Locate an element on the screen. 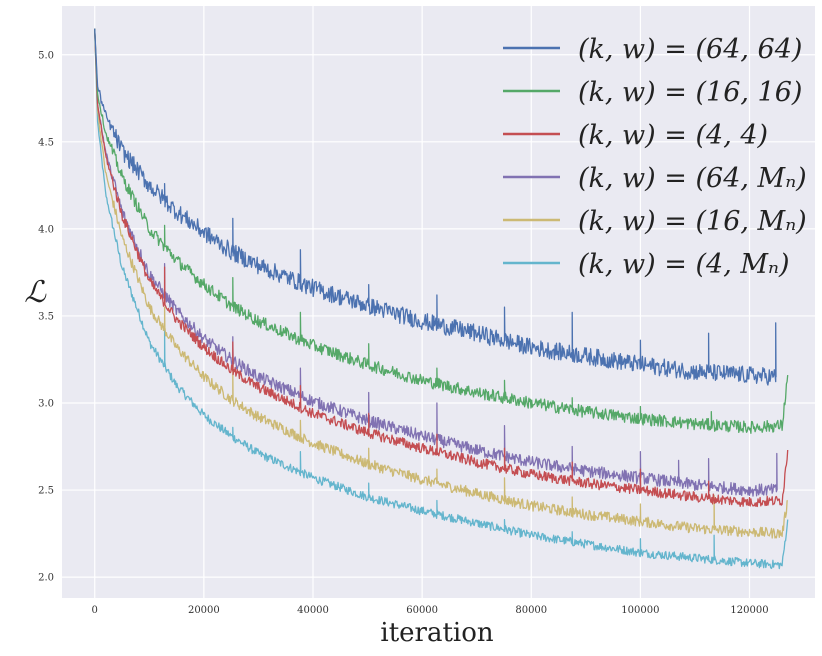  y-tick-label: 5.0 is located at coordinates (46, 55).